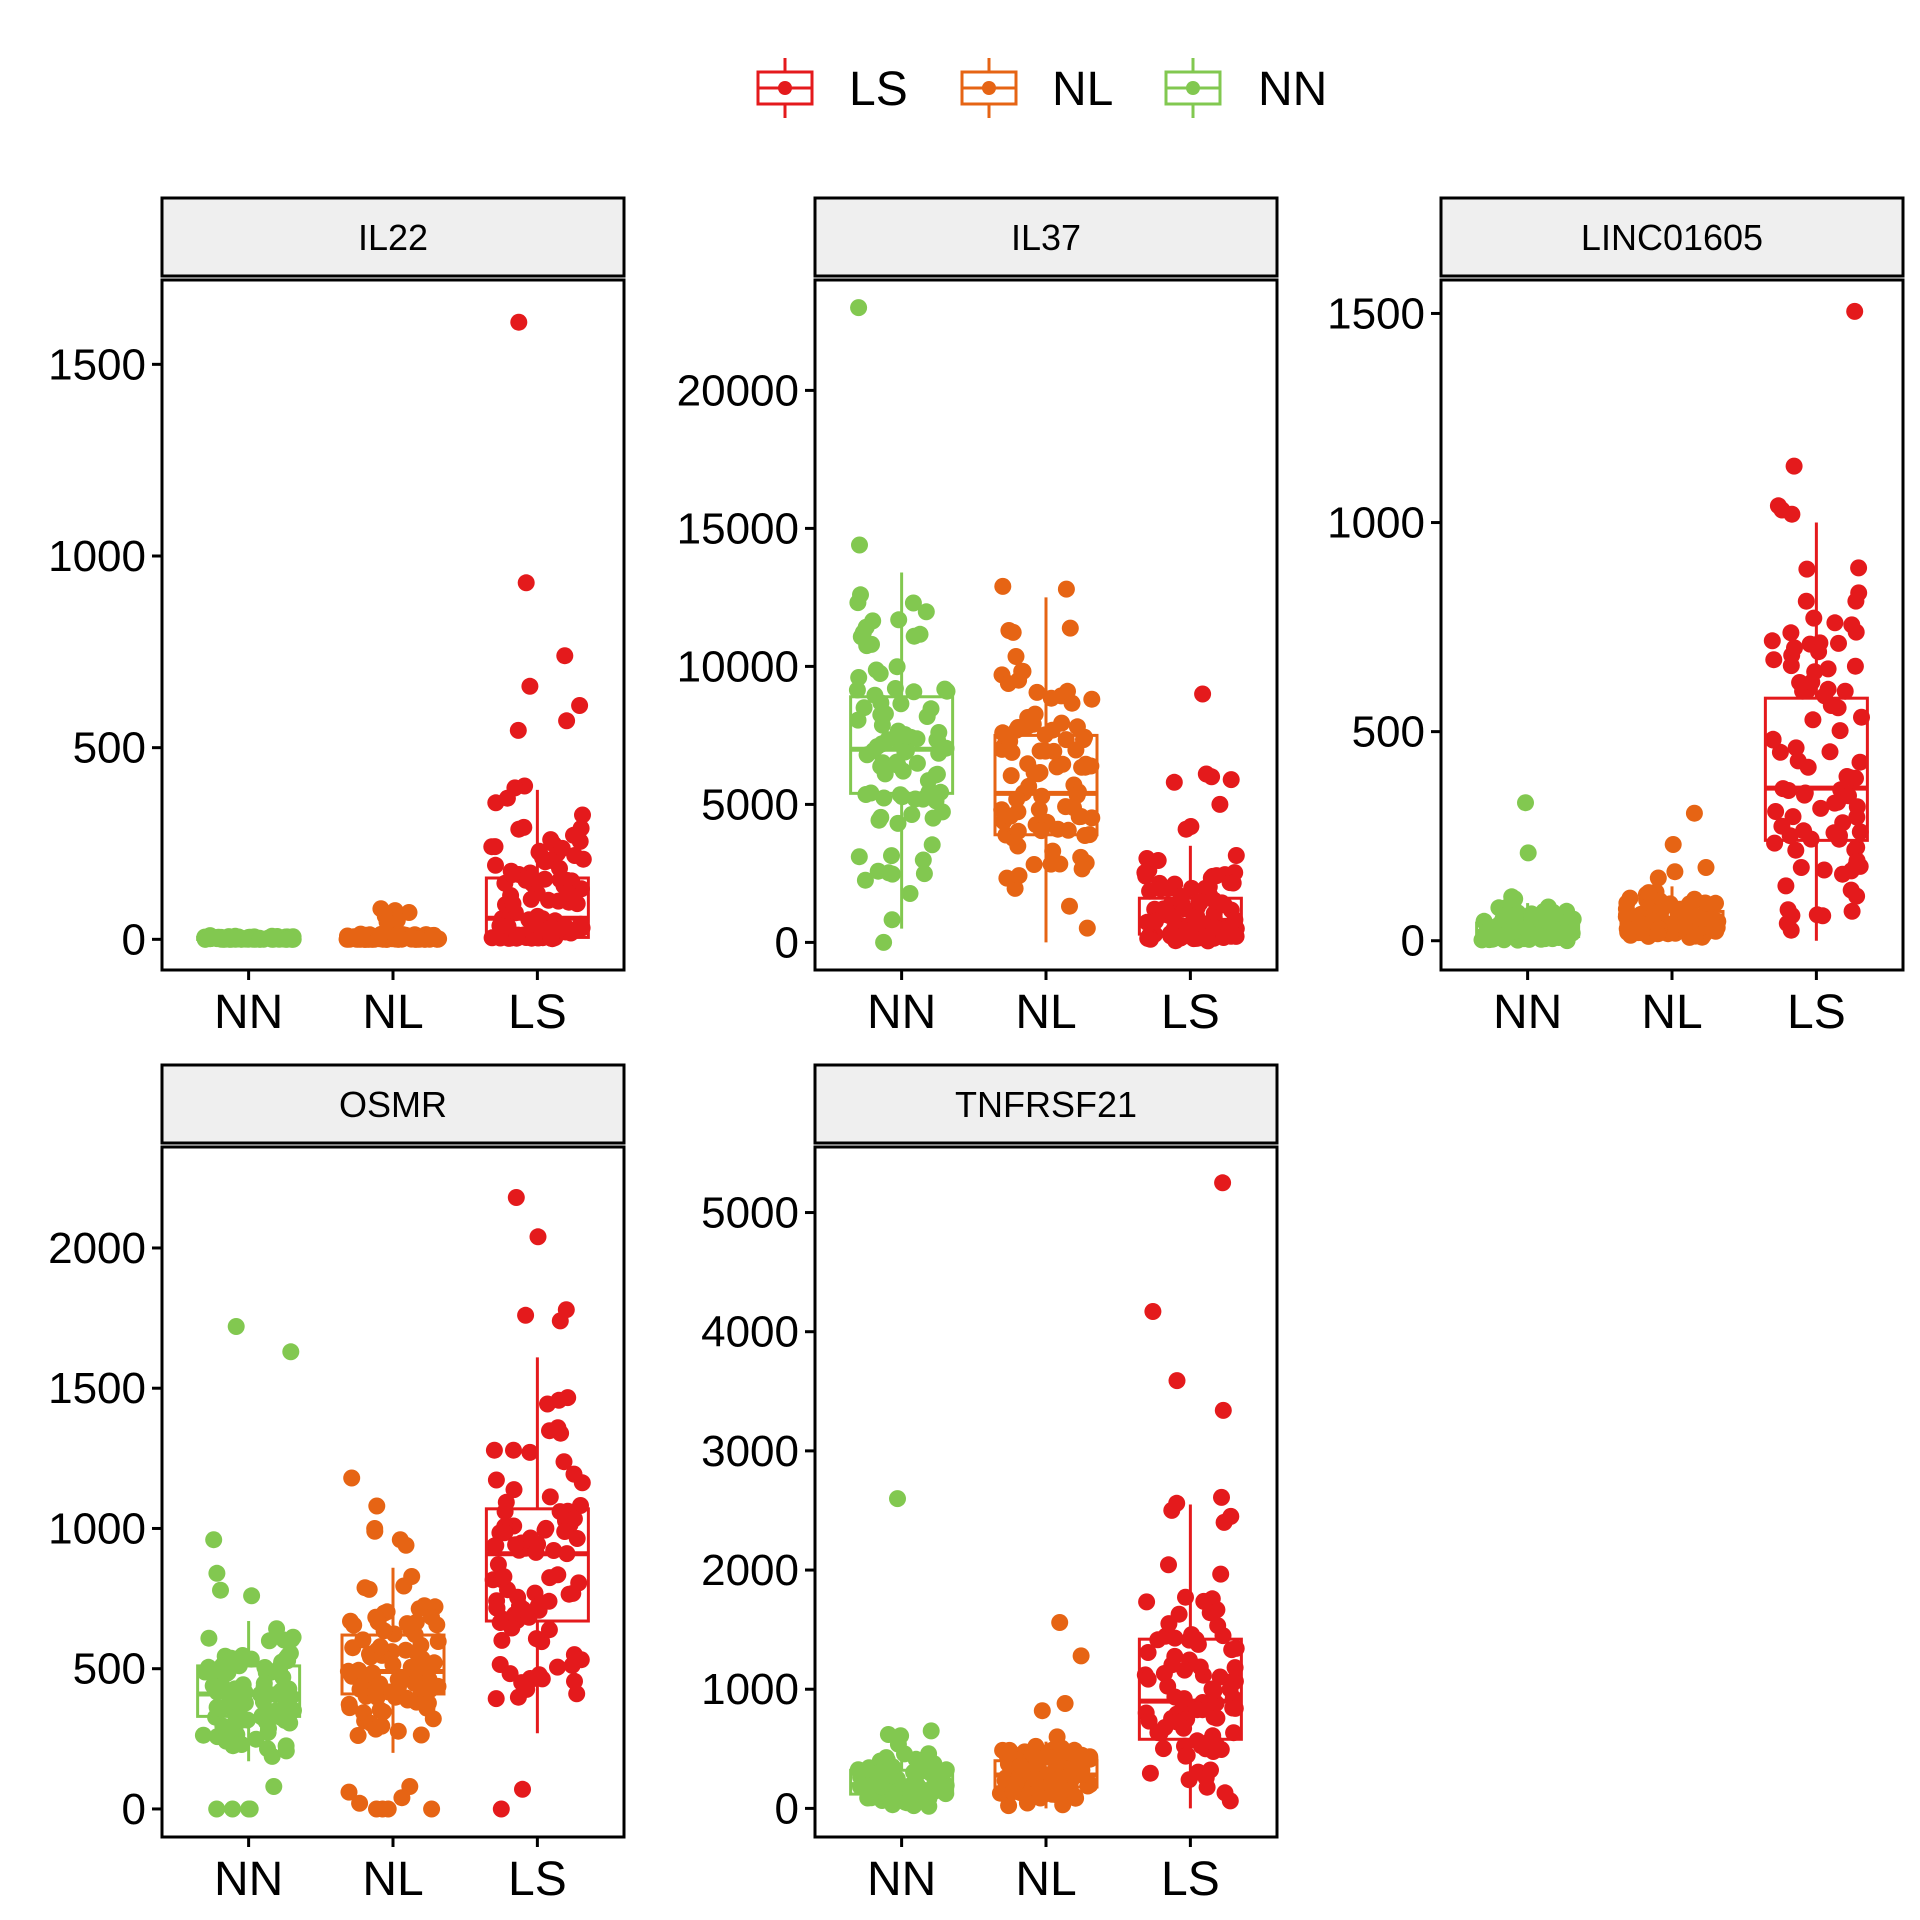 The image size is (1920, 1920). What do you see at coordinates (387, 922) in the screenshot?
I see `outlier-point-il22-nl` at bounding box center [387, 922].